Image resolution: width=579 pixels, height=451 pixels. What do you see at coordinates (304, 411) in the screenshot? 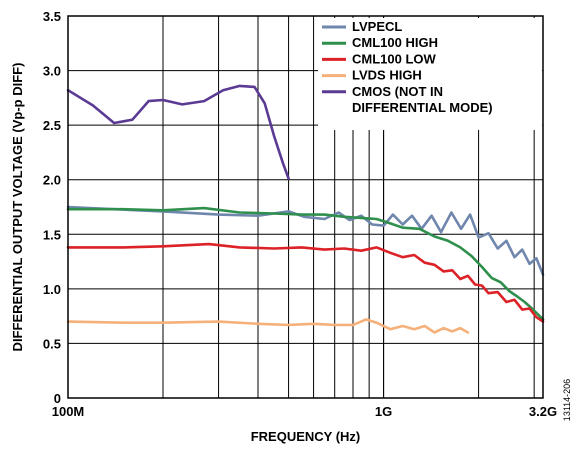
I see `x-tick-labels: 100M 1G 3.2G` at bounding box center [304, 411].